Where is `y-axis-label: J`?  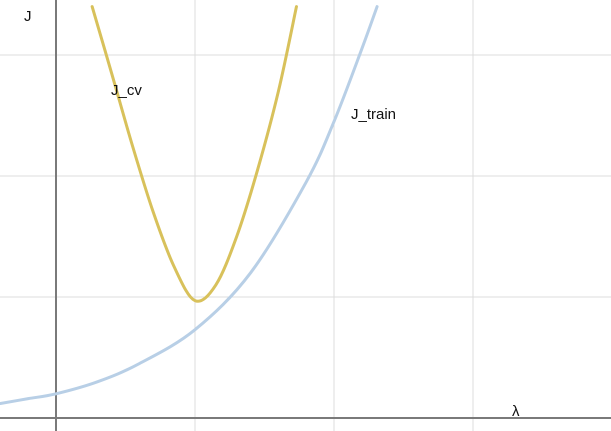 y-axis-label: J is located at coordinates (28, 16).